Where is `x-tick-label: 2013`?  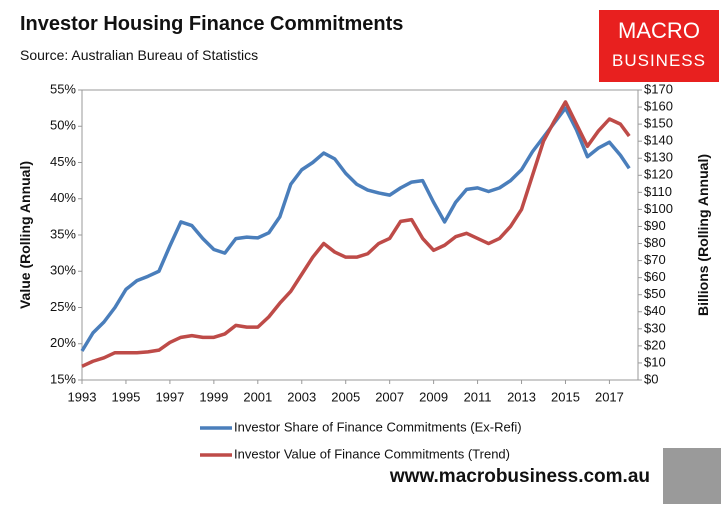 x-tick-label: 2013 is located at coordinates (521, 396).